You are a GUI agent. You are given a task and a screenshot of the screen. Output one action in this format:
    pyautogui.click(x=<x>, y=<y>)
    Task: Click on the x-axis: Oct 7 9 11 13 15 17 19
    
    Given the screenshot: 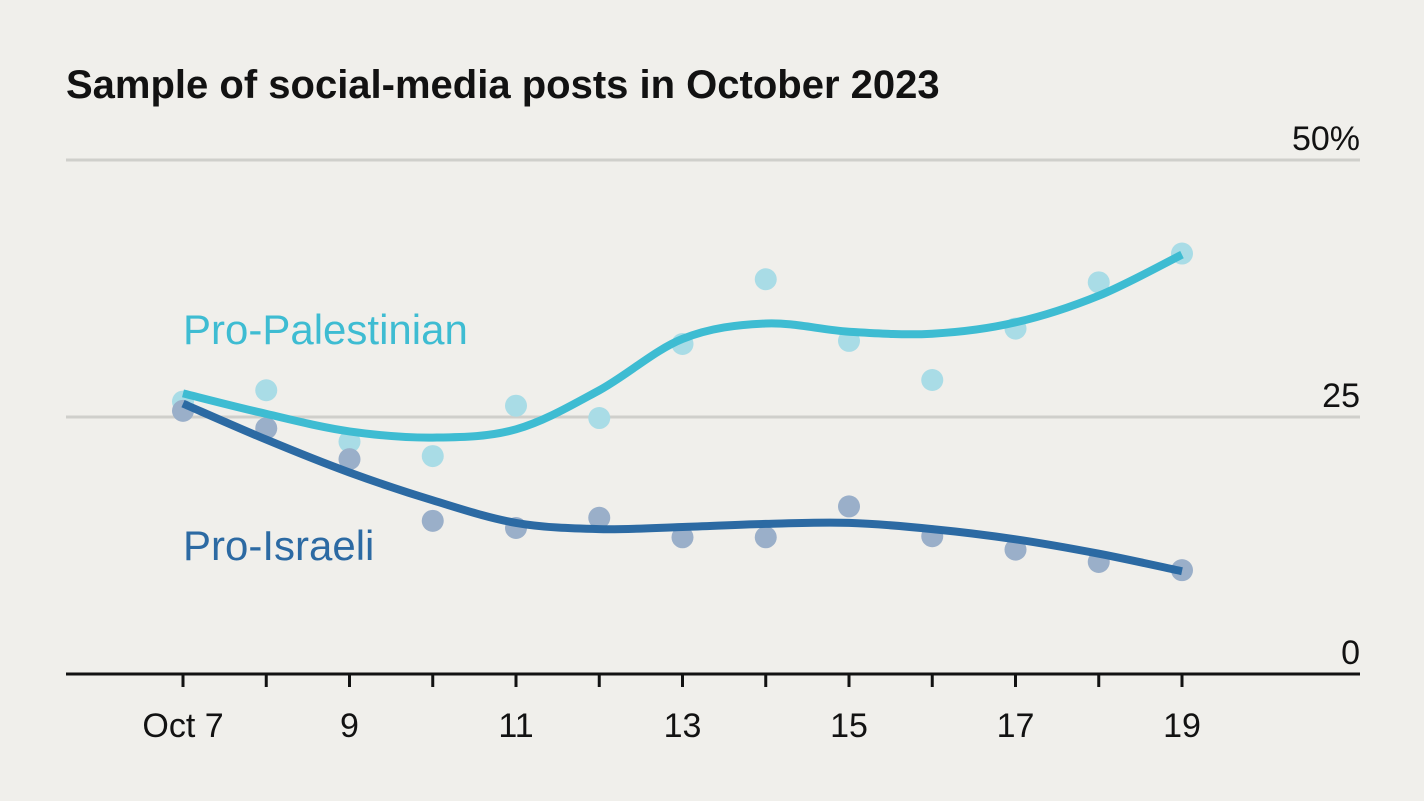 What is the action you would take?
    pyautogui.click(x=713, y=708)
    